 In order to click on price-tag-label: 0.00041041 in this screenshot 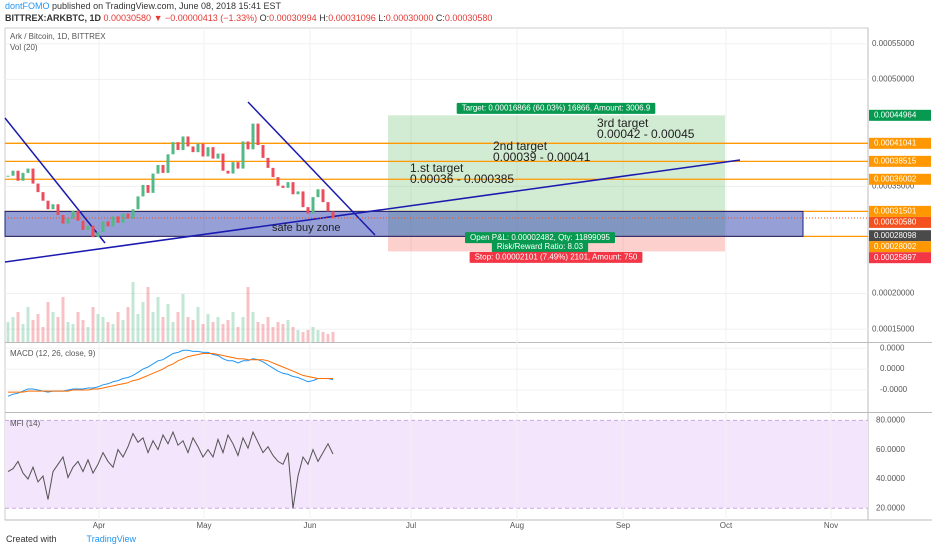, I will do `click(895, 142)`.